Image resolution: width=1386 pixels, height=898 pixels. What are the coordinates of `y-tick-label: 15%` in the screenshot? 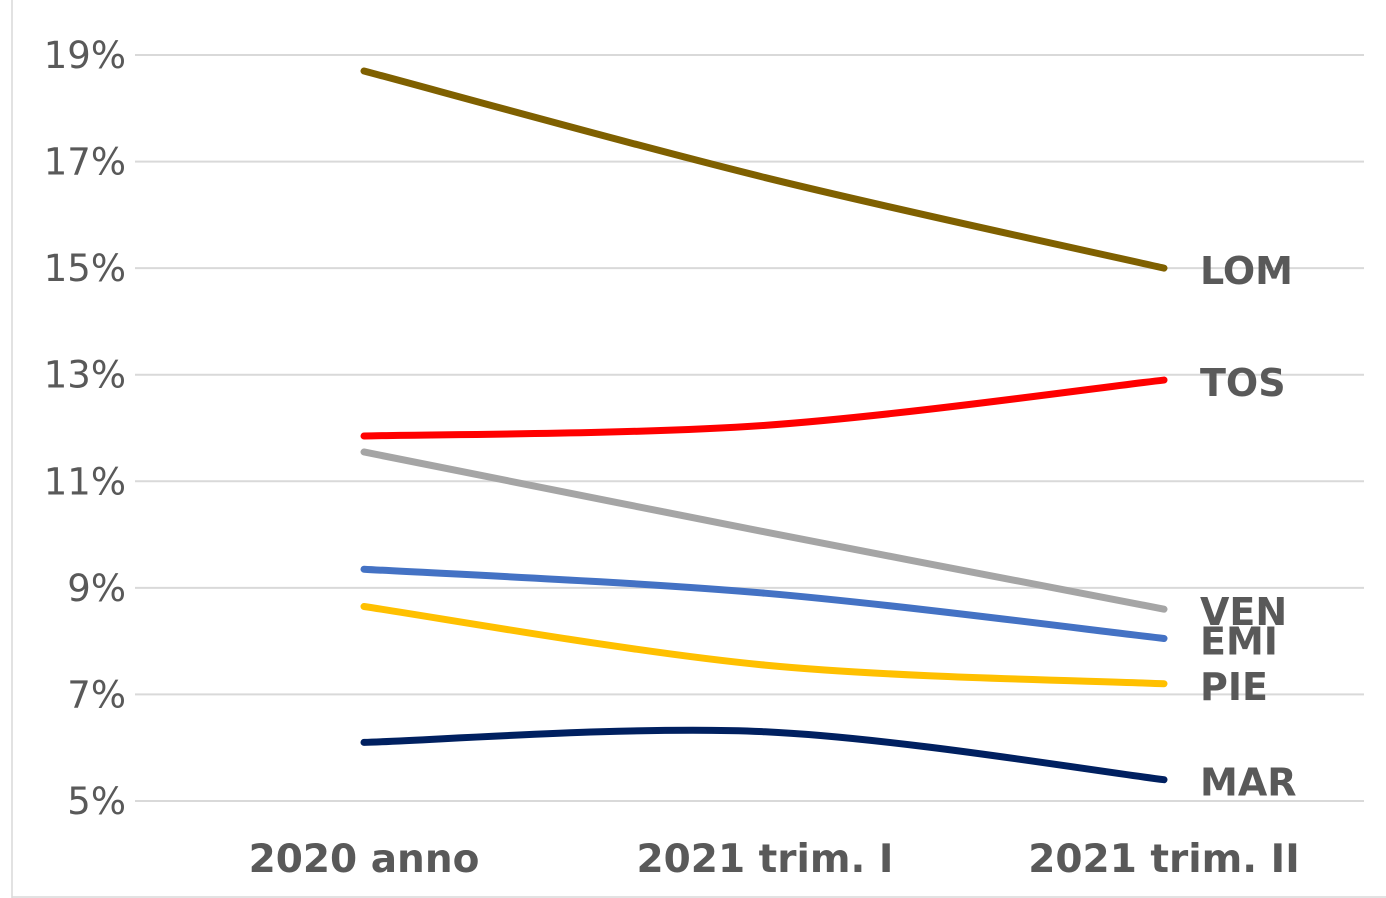 It's located at (85, 268).